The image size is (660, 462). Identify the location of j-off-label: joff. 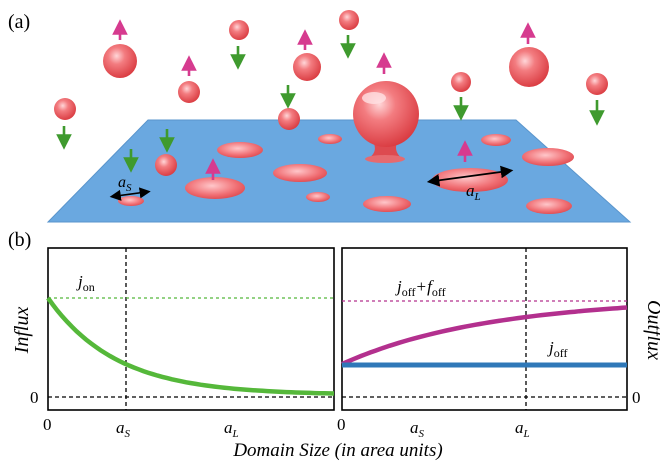
(557, 349).